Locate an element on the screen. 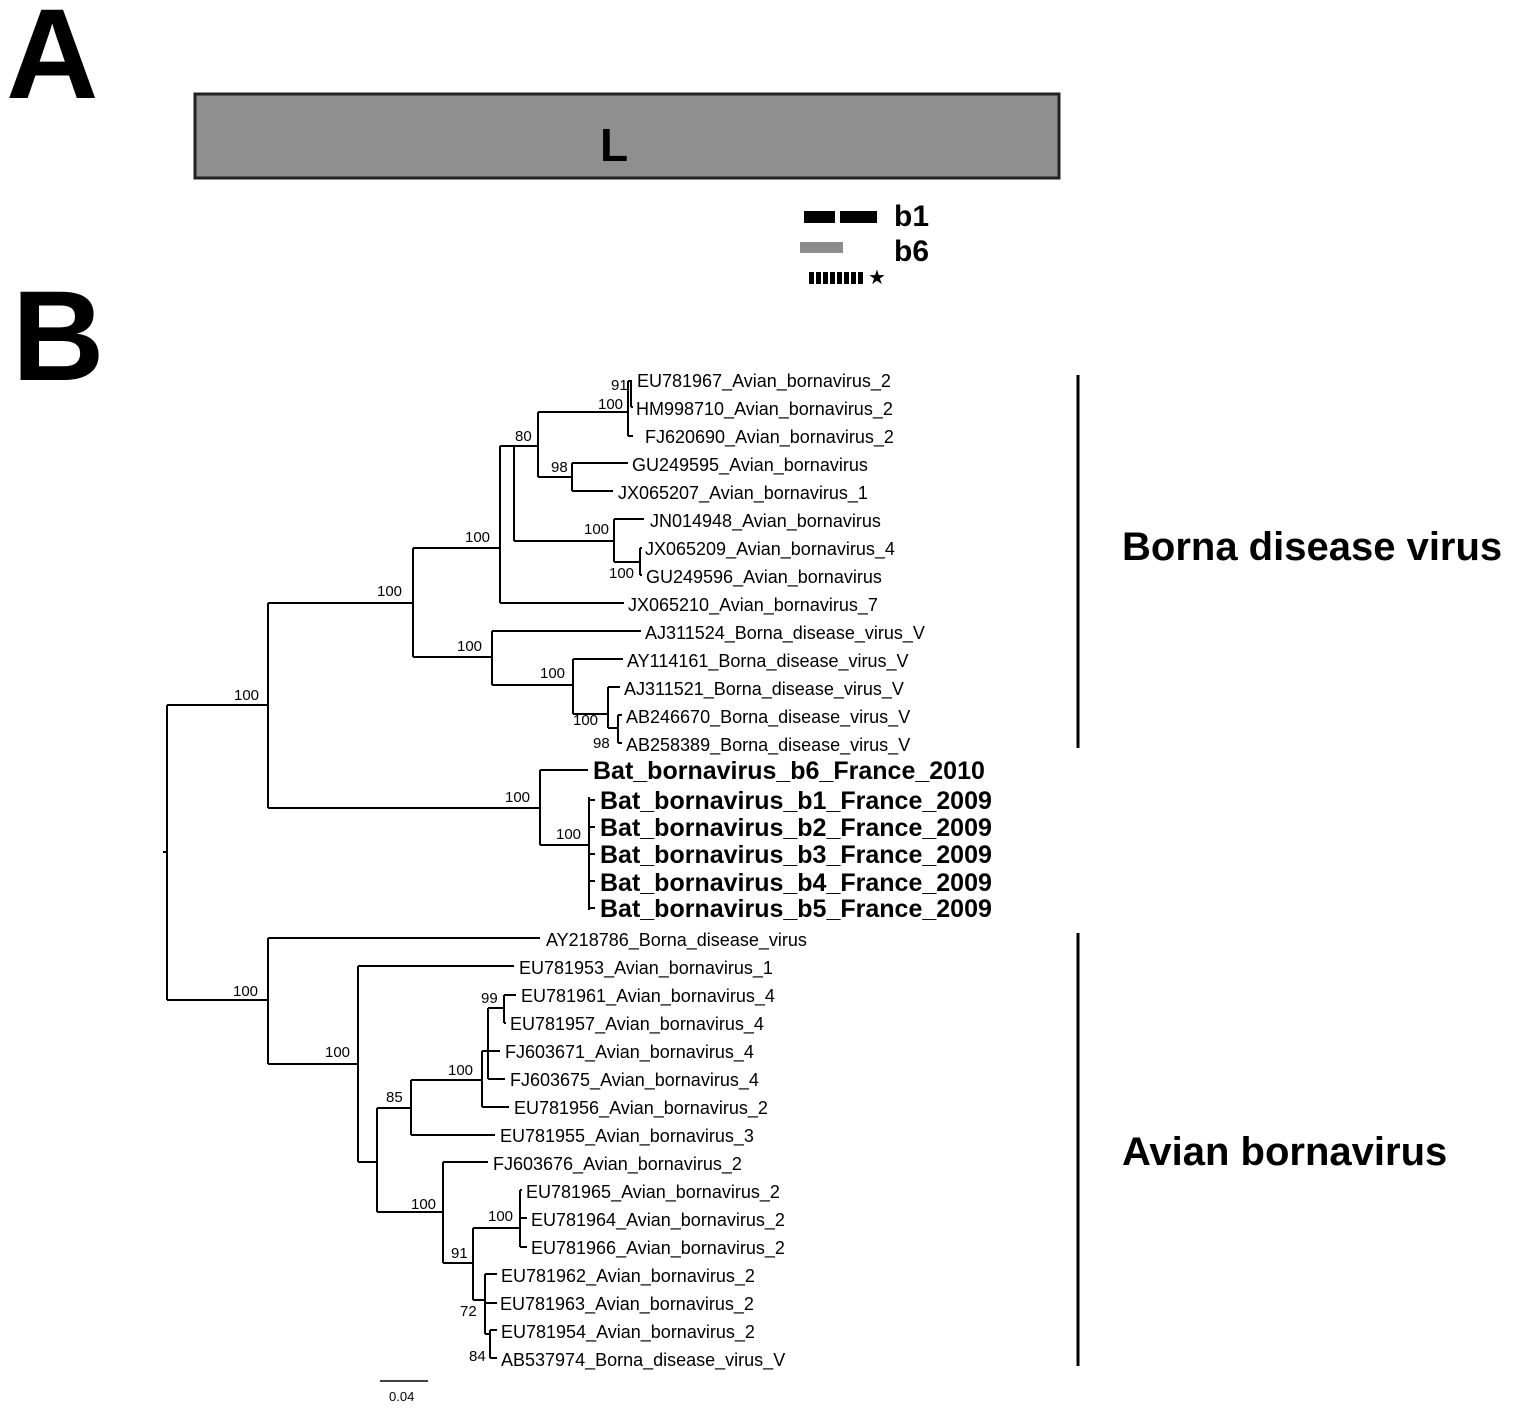 The height and width of the screenshot is (1416, 1525). leaf-label: EU781955_Avian_bornavirus_3 is located at coordinates (627, 1136).